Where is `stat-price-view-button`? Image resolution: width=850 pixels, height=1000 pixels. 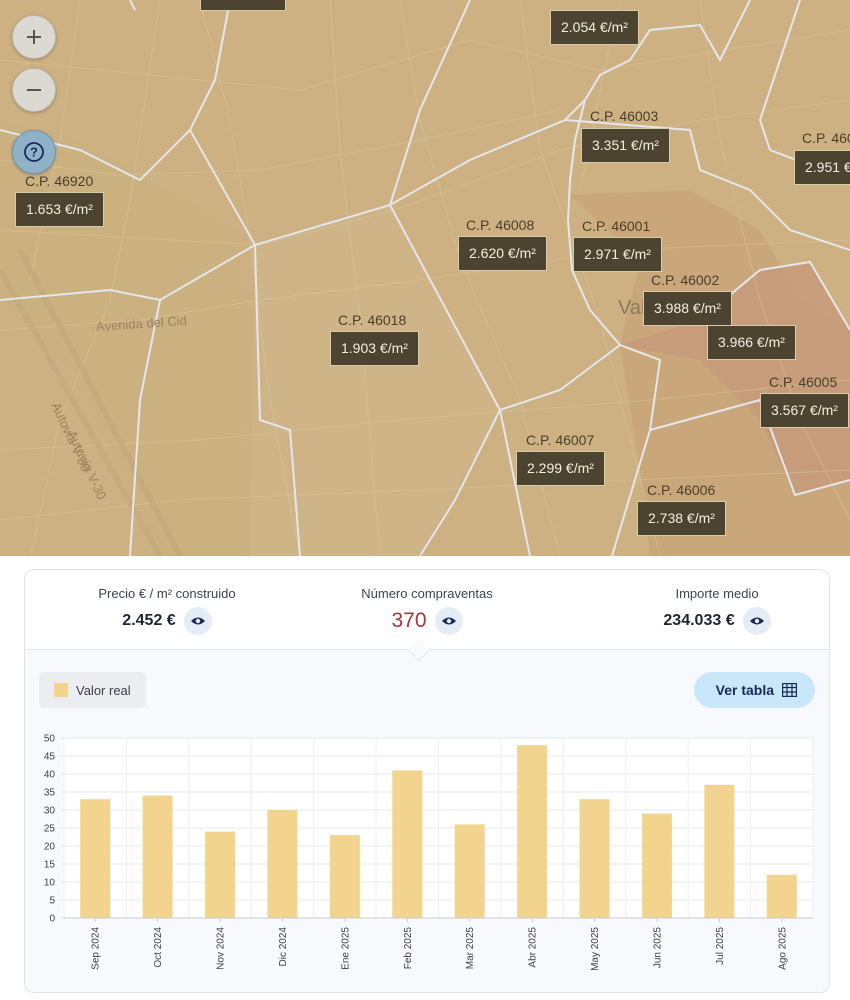 stat-price-view-button is located at coordinates (197, 621).